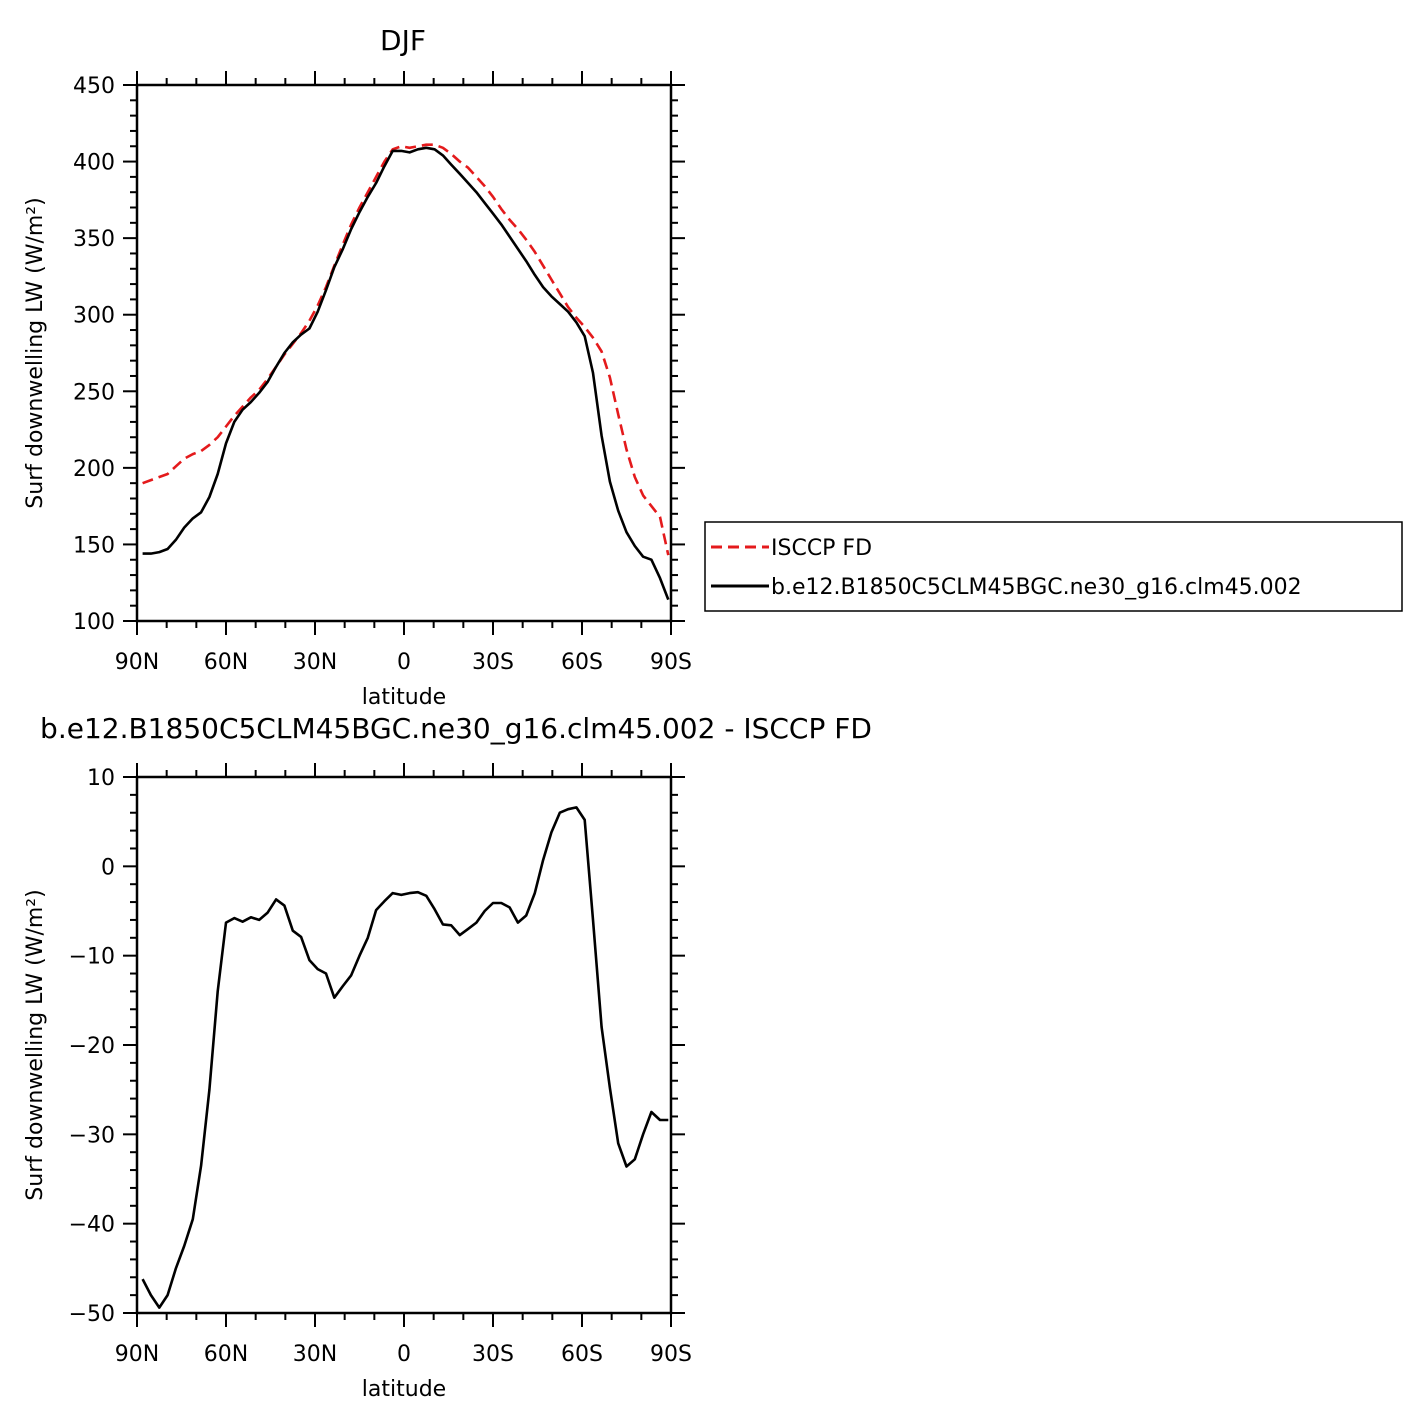  What do you see at coordinates (226, 1354) in the screenshot?
I see `bottom-x-tick-label: 60N` at bounding box center [226, 1354].